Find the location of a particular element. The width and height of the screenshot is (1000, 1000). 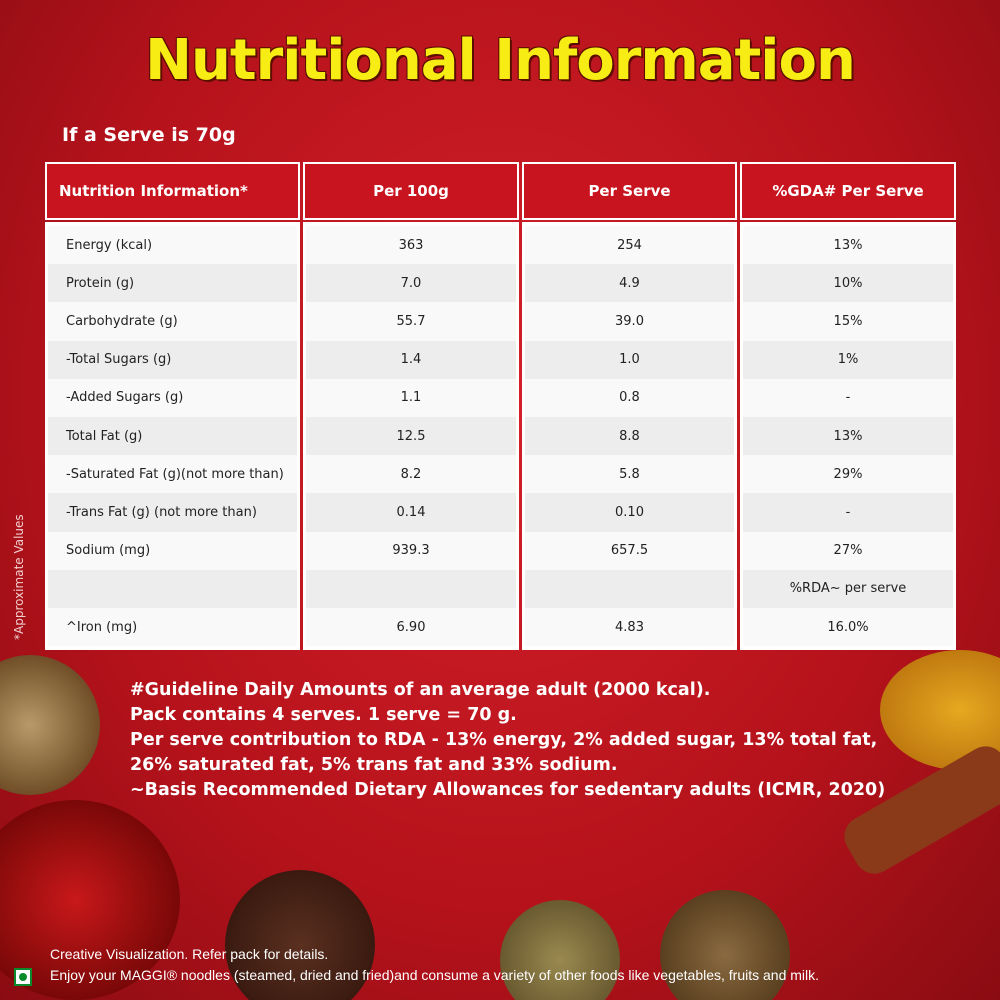

side-note: *Approximate Values is located at coordinates (19, 577).